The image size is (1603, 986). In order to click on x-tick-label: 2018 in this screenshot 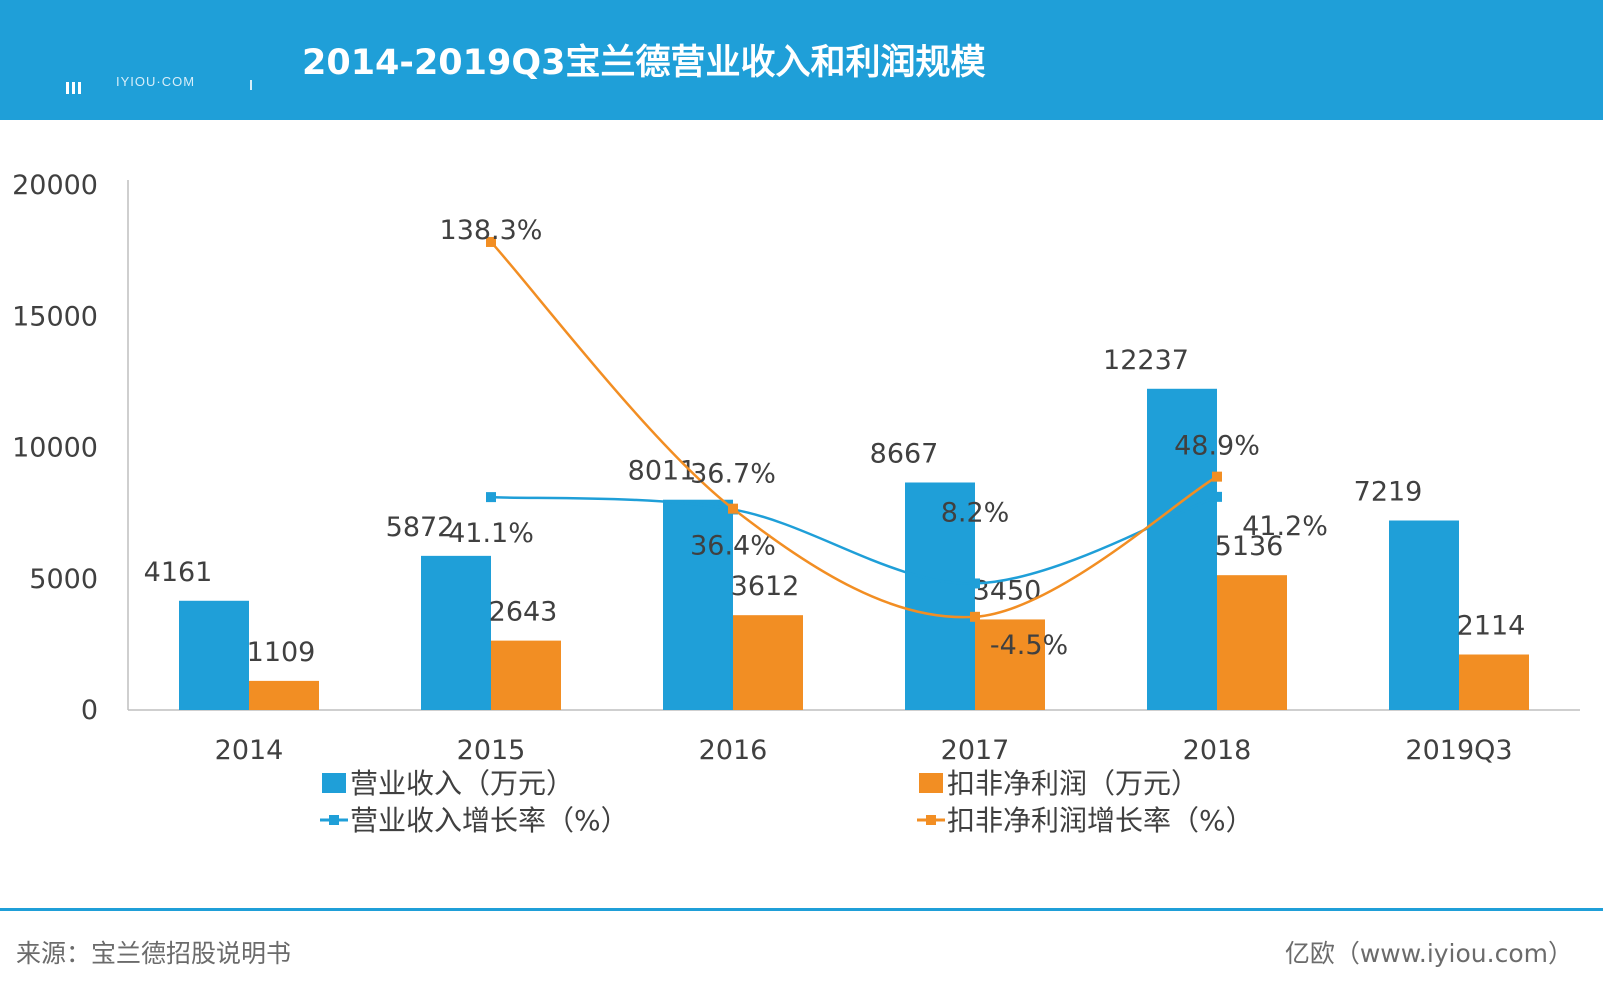, I will do `click(1217, 750)`.